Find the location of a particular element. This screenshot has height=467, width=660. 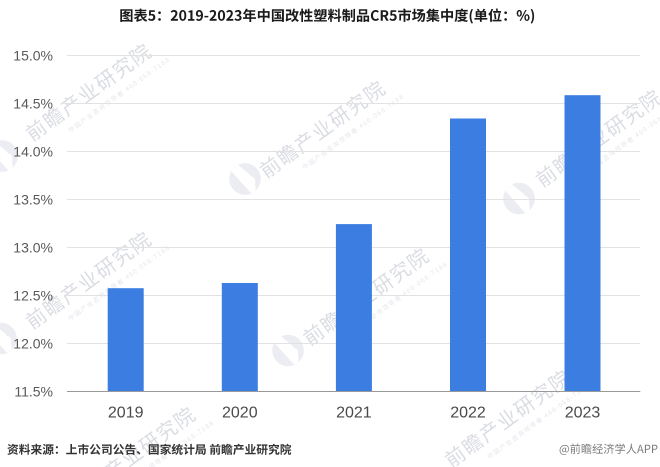

svg-text: 12.5% is located at coordinates (33, 296).